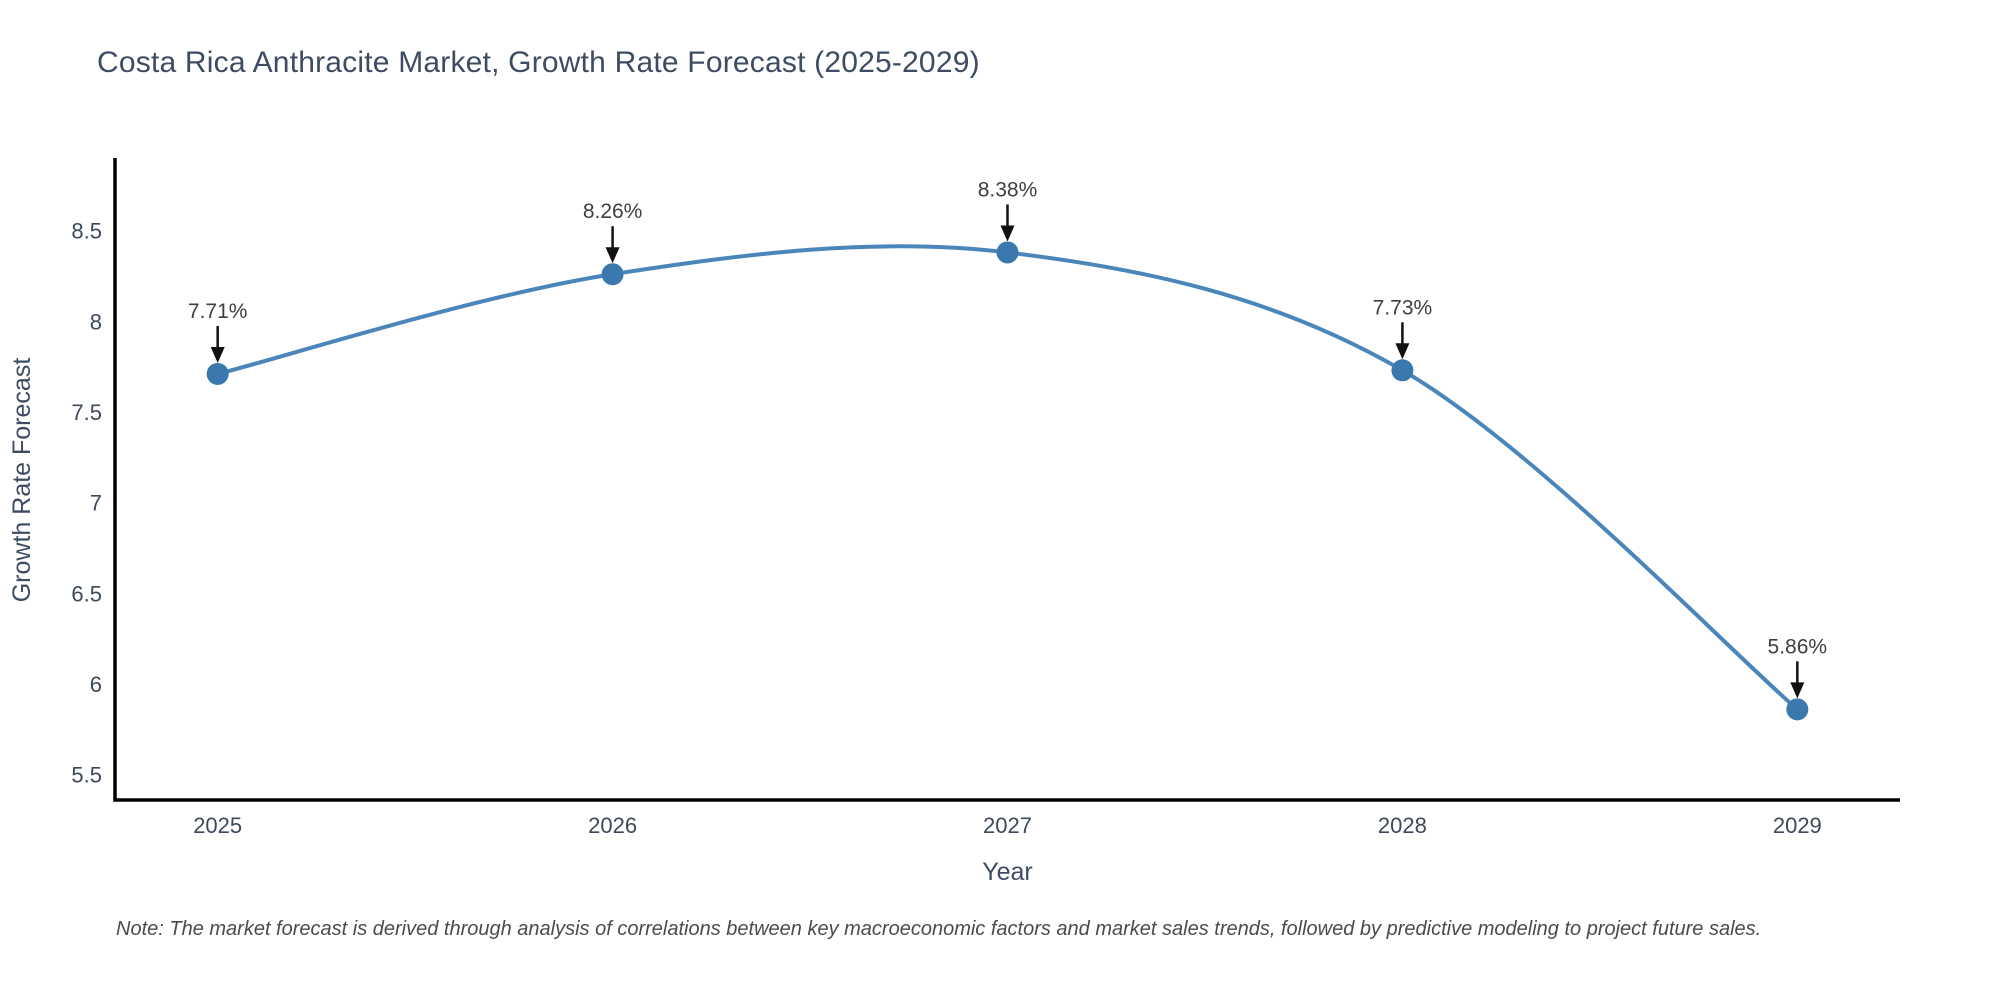  I want to click on y-tick-label: 7, so click(96, 503).